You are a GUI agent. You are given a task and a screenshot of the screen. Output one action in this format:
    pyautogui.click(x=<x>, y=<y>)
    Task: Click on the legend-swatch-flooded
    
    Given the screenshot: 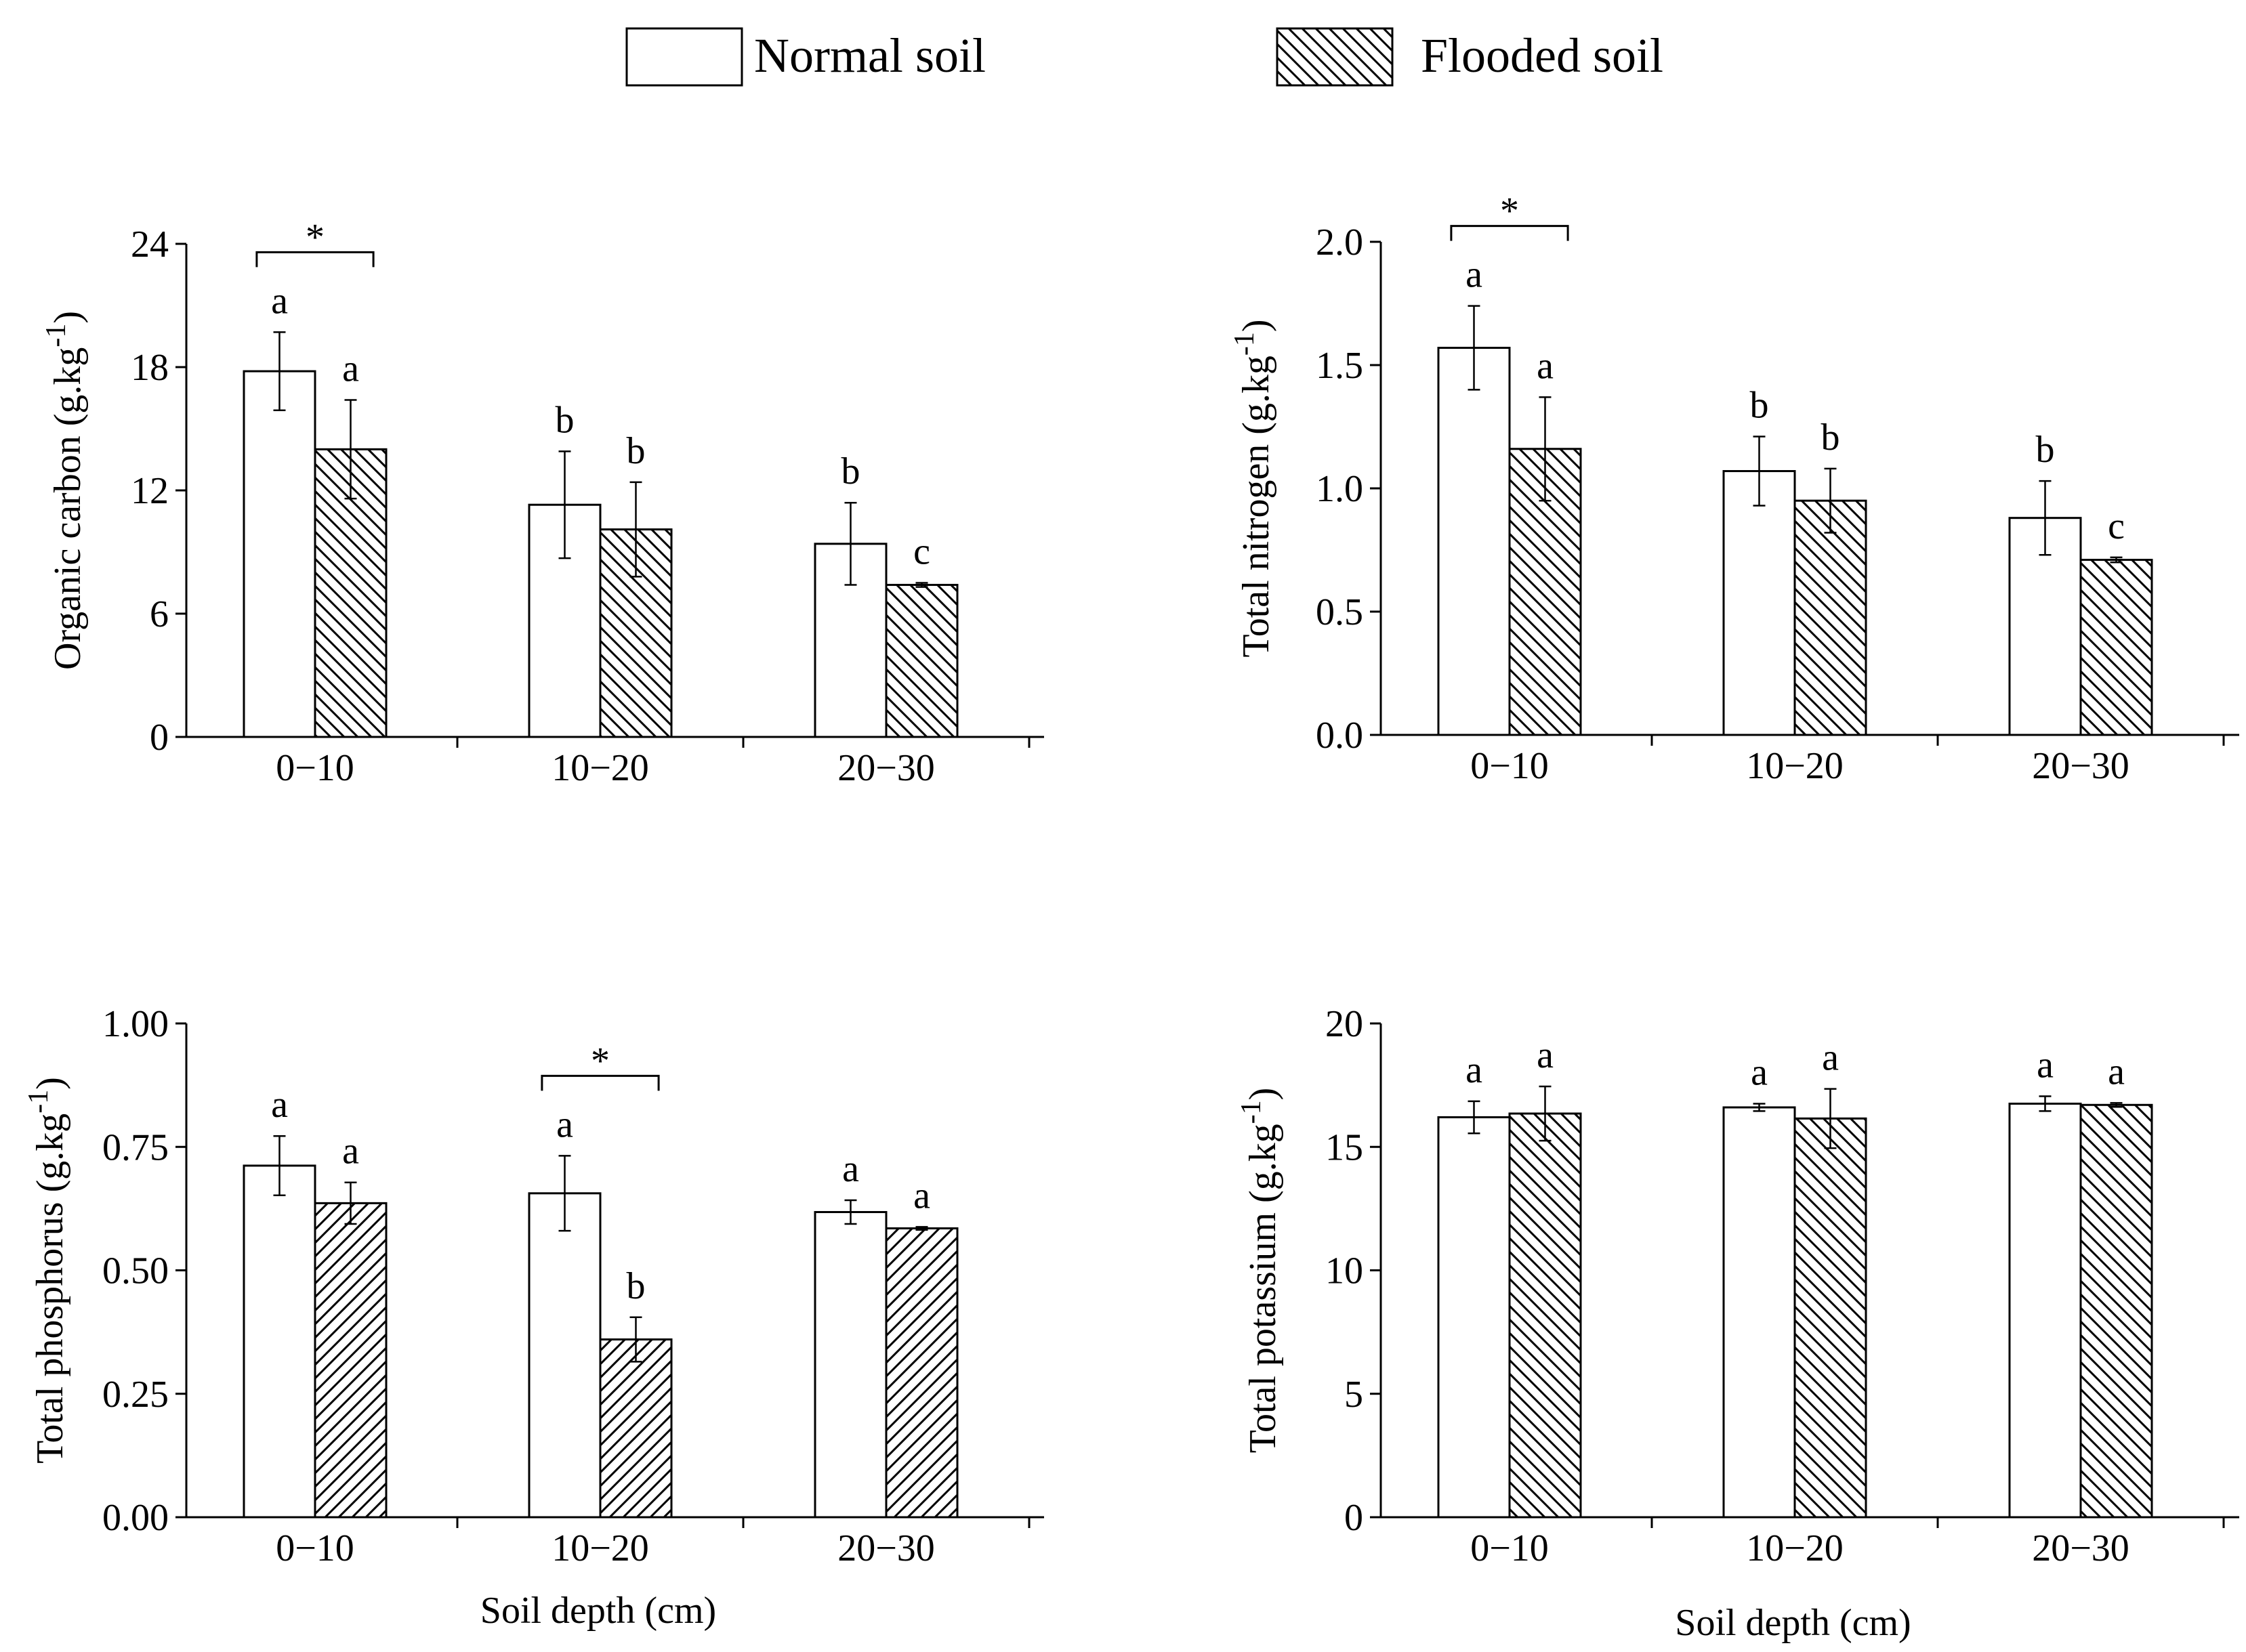 What is the action you would take?
    pyautogui.click(x=1335, y=57)
    